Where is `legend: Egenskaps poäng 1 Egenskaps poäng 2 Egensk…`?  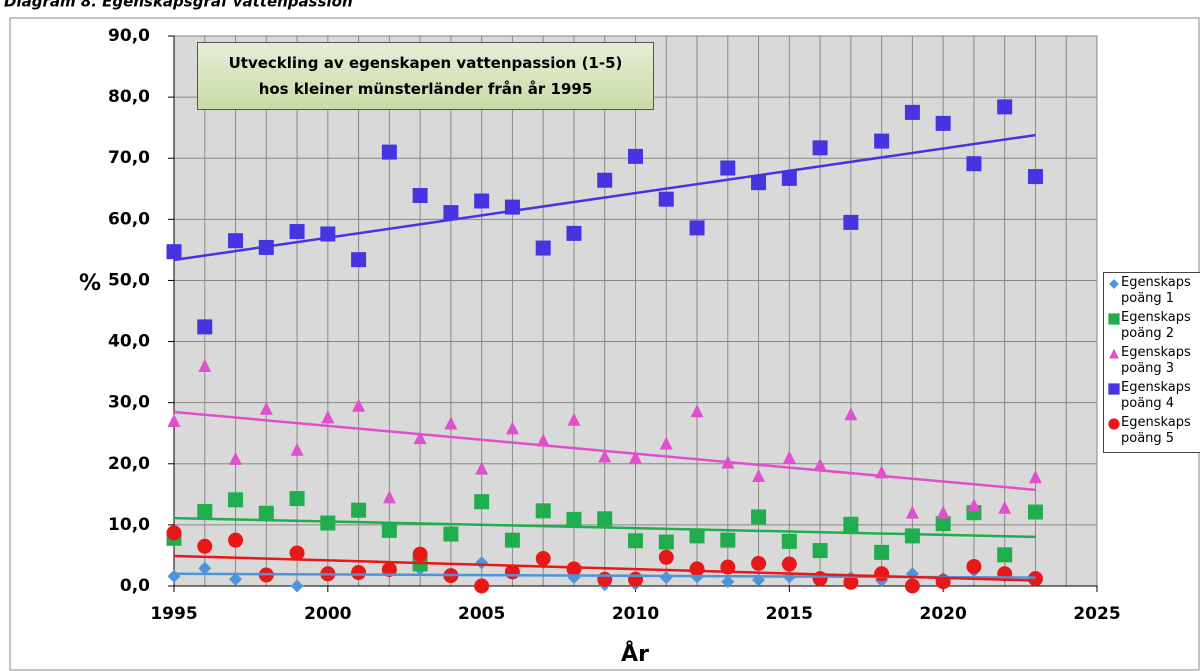
legend: Egenskaps poäng 1 Egenskaps poäng 2 Egensk… is located at coordinates (1151, 362).